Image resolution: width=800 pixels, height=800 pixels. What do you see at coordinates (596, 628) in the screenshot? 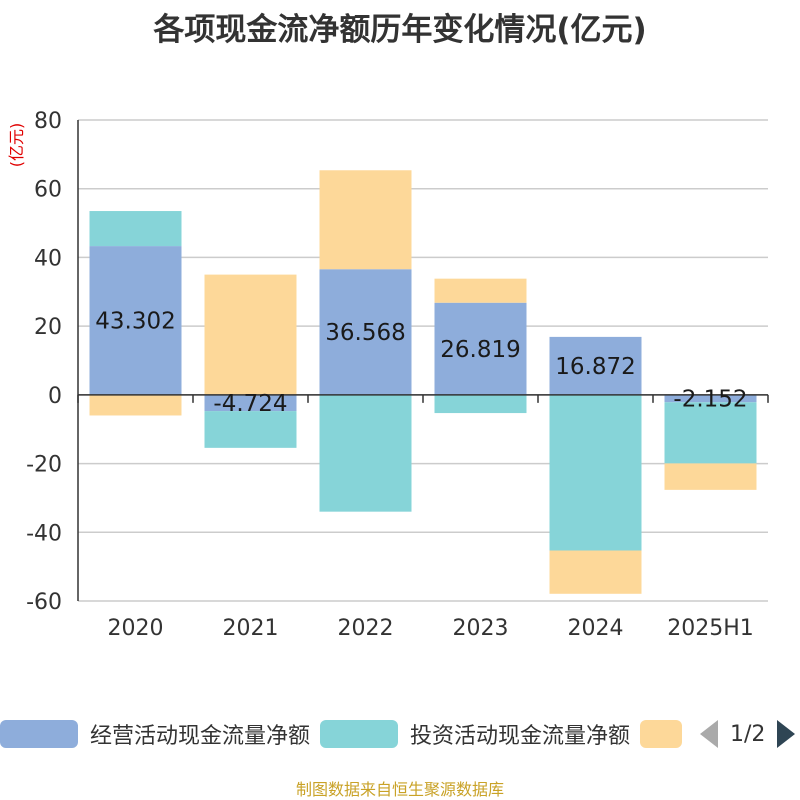
I see `x-tick-label: 2024` at bounding box center [596, 628].